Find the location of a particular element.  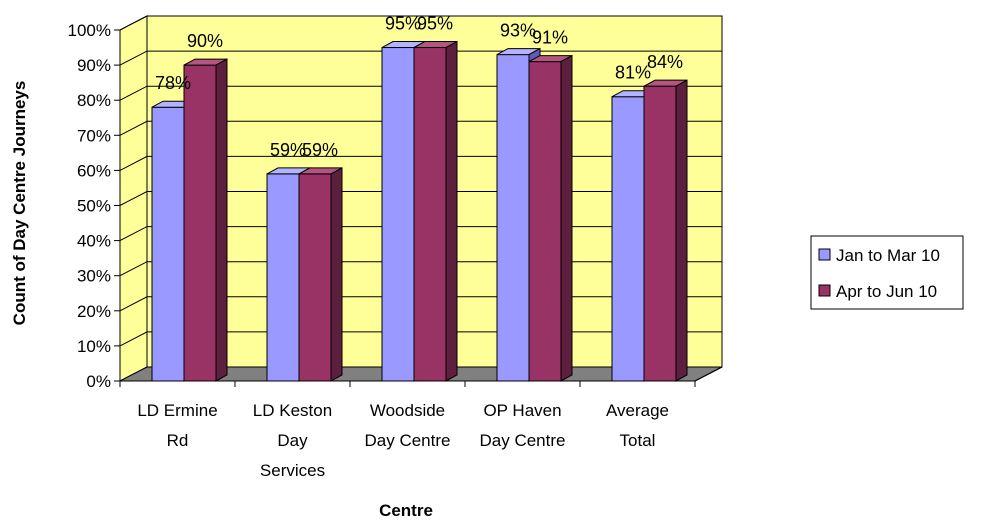

y-axis: 0% 10% 20% 30% 40% 50% 60% 70% 80% 90% 100% is located at coordinates (94, 206).